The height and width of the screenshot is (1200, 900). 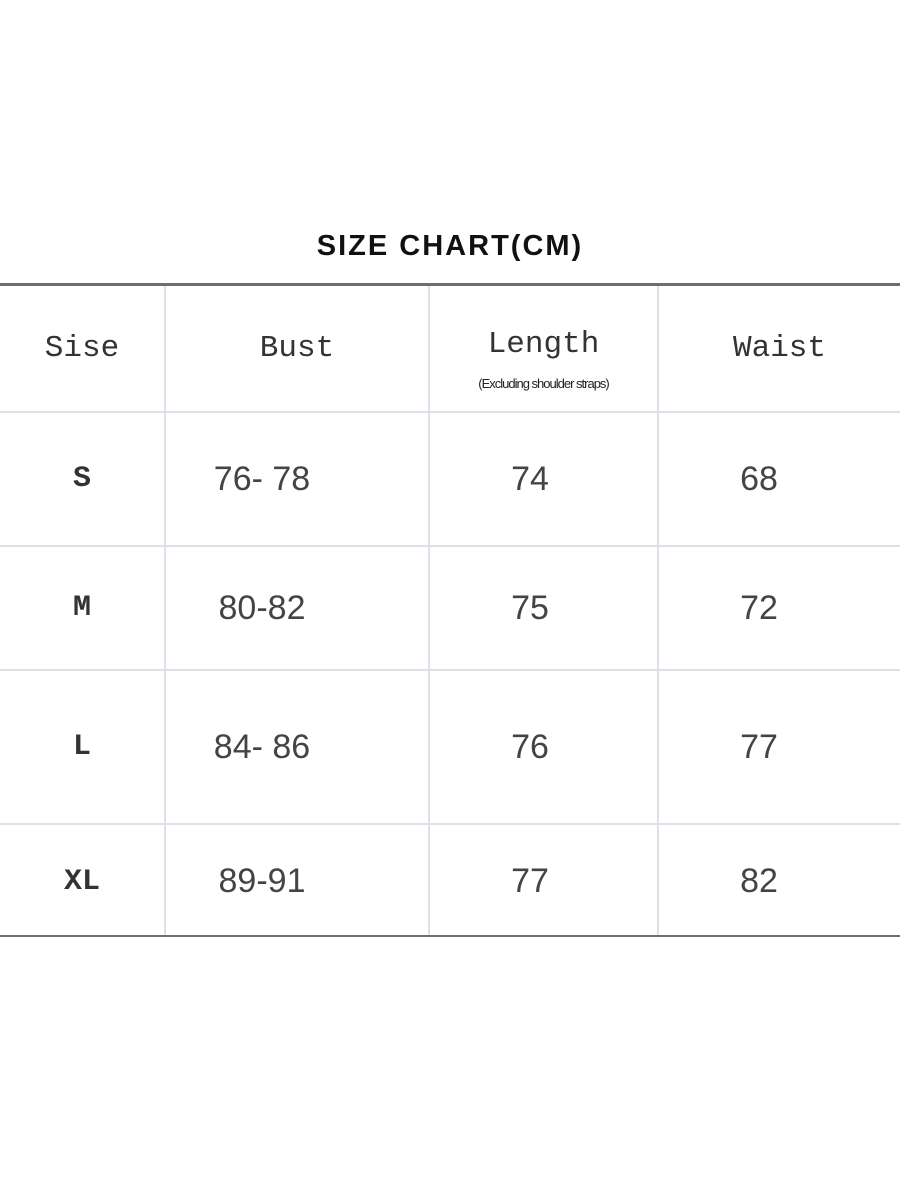 I want to click on header-bust-label: Bust, so click(x=297, y=348).